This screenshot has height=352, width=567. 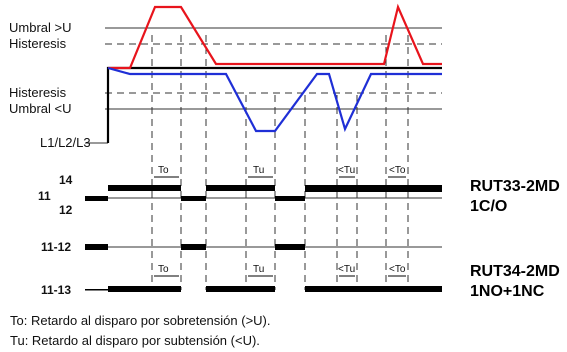 What do you see at coordinates (66, 180) in the screenshot?
I see `label-contact-14: 14` at bounding box center [66, 180].